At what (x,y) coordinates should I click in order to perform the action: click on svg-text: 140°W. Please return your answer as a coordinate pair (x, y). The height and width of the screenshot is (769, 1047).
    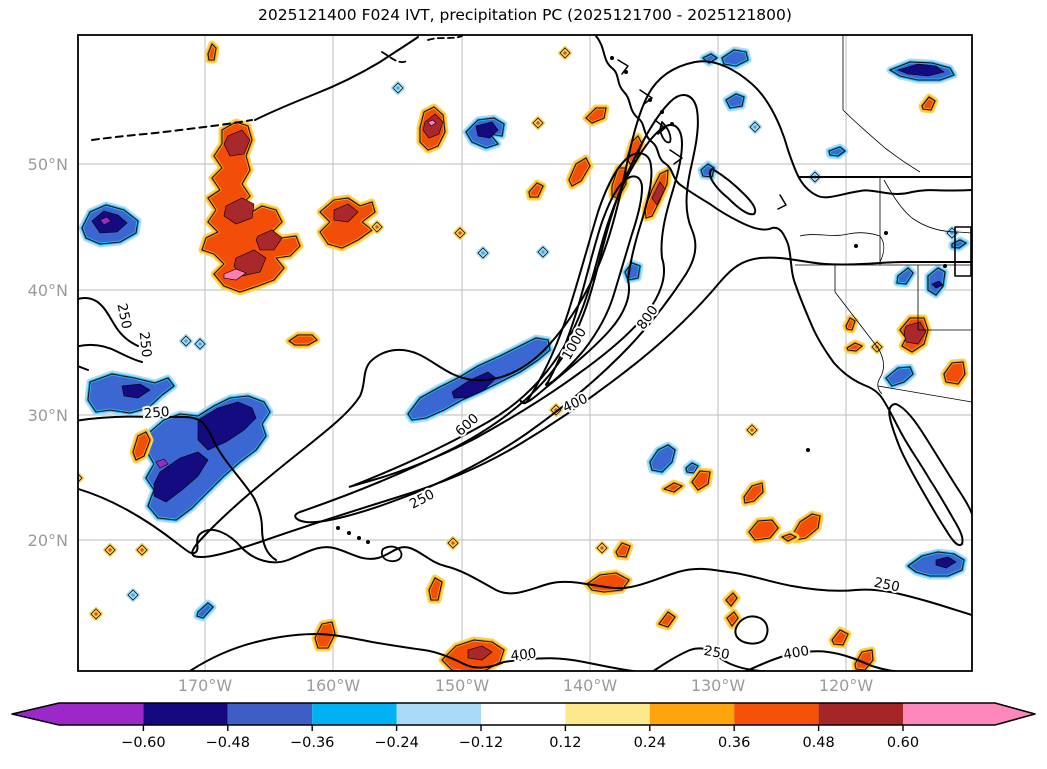
    Looking at the image, I should click on (590, 685).